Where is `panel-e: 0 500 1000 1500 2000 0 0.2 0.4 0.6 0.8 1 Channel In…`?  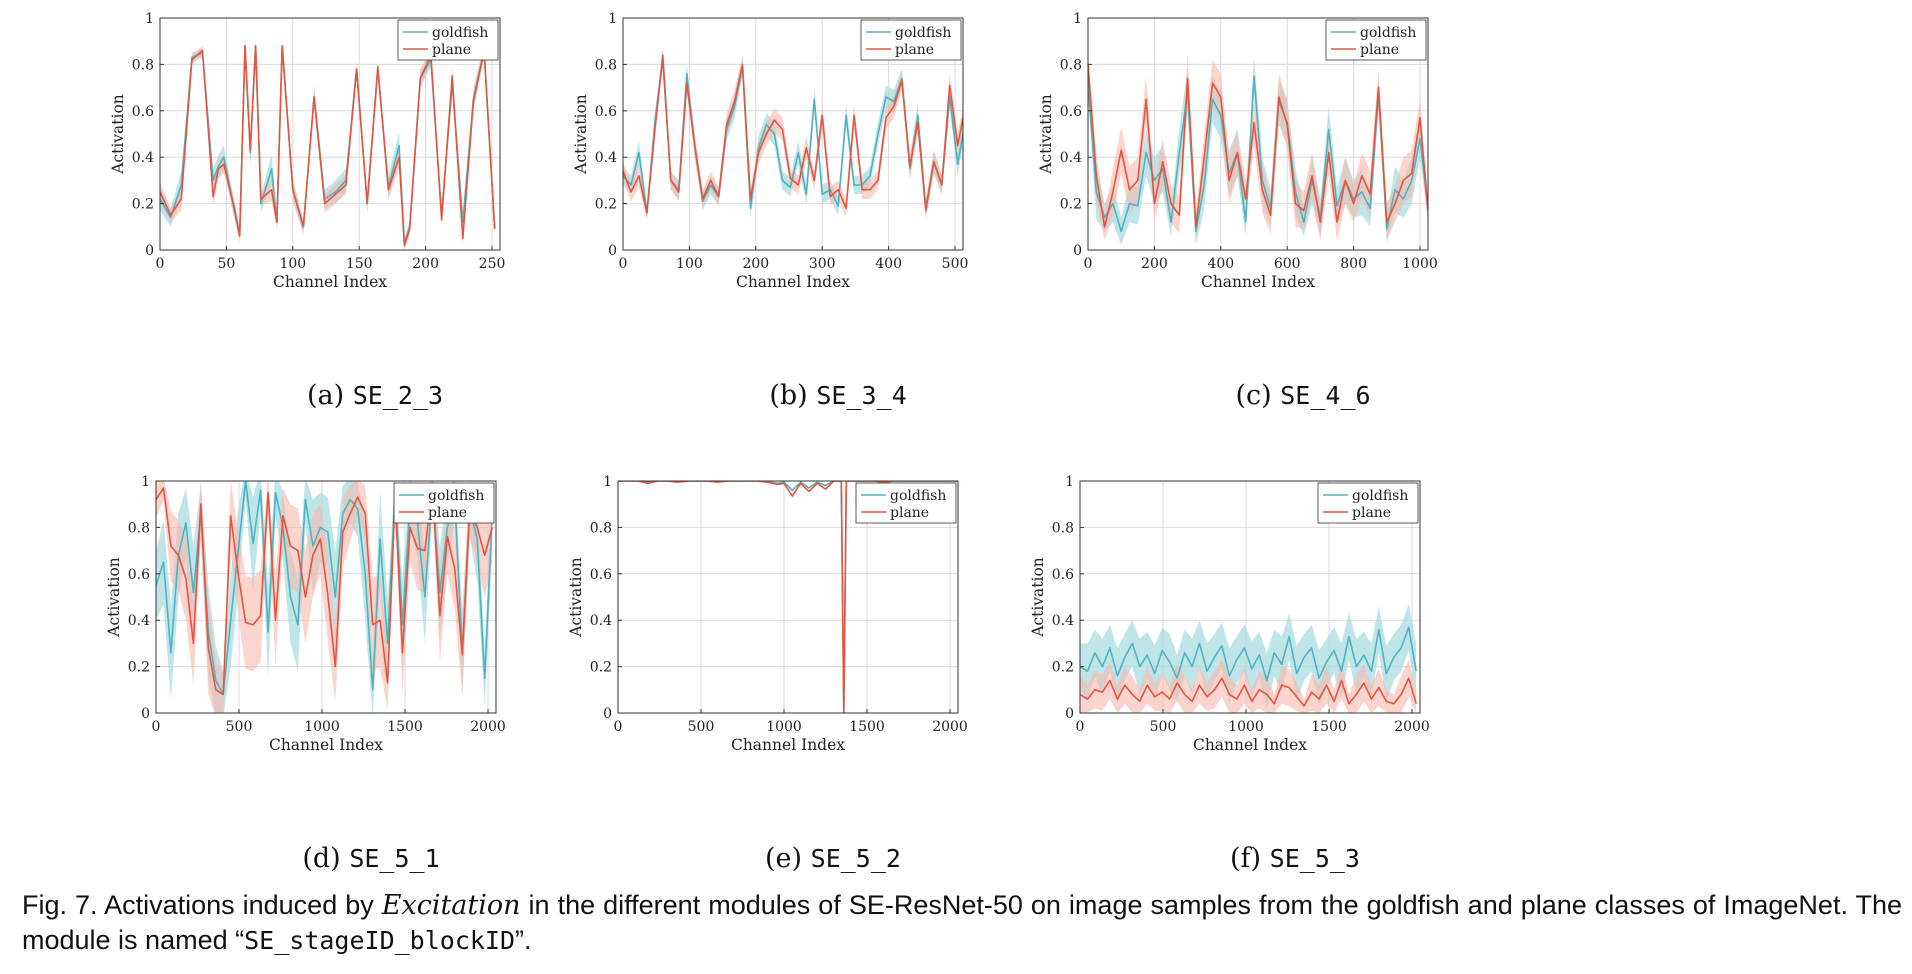 panel-e: 0 500 1000 1500 2000 0 0.2 0.4 0.6 0.8 1 Channel In… is located at coordinates (798, 623).